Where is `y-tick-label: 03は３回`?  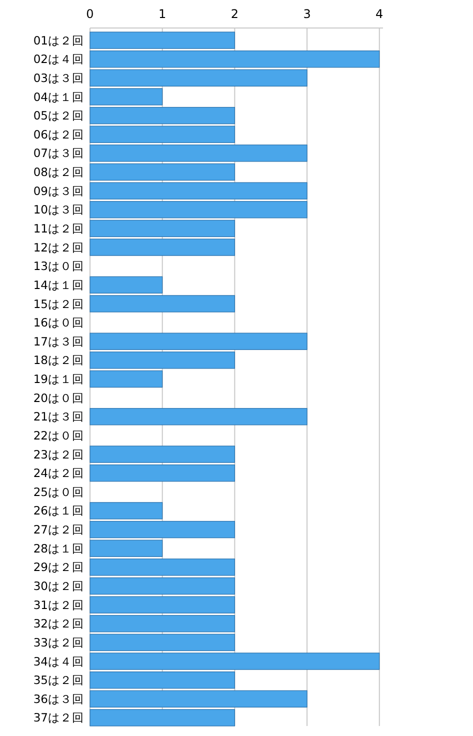
y-tick-label: 03は３回 is located at coordinates (58, 77).